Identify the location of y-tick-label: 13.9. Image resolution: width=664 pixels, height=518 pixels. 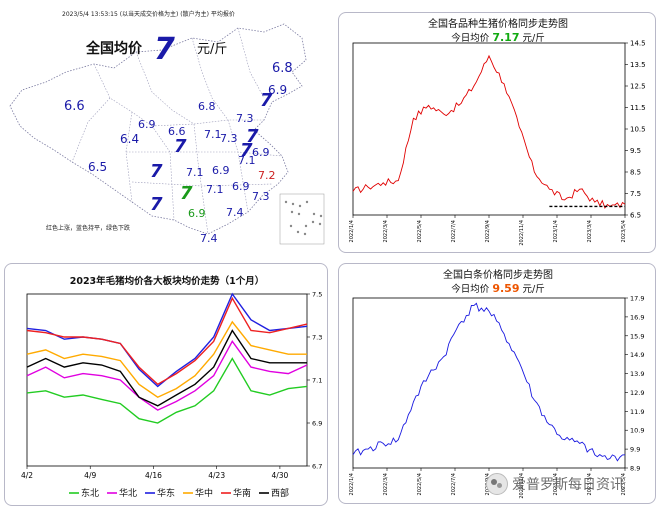
(637, 374).